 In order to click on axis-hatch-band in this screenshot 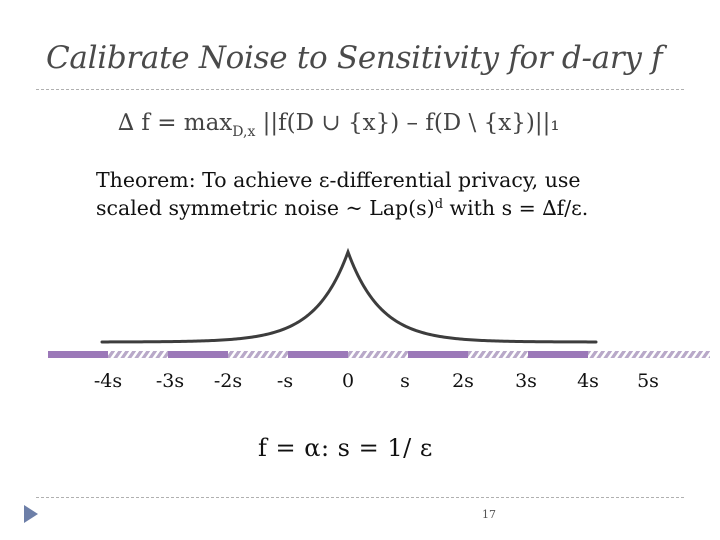, I will do `click(379, 354)`.